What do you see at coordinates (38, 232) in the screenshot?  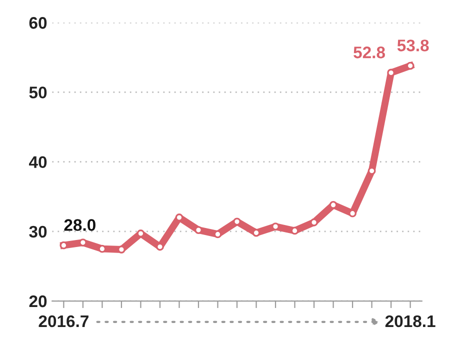 I see `y-tick-label: 30` at bounding box center [38, 232].